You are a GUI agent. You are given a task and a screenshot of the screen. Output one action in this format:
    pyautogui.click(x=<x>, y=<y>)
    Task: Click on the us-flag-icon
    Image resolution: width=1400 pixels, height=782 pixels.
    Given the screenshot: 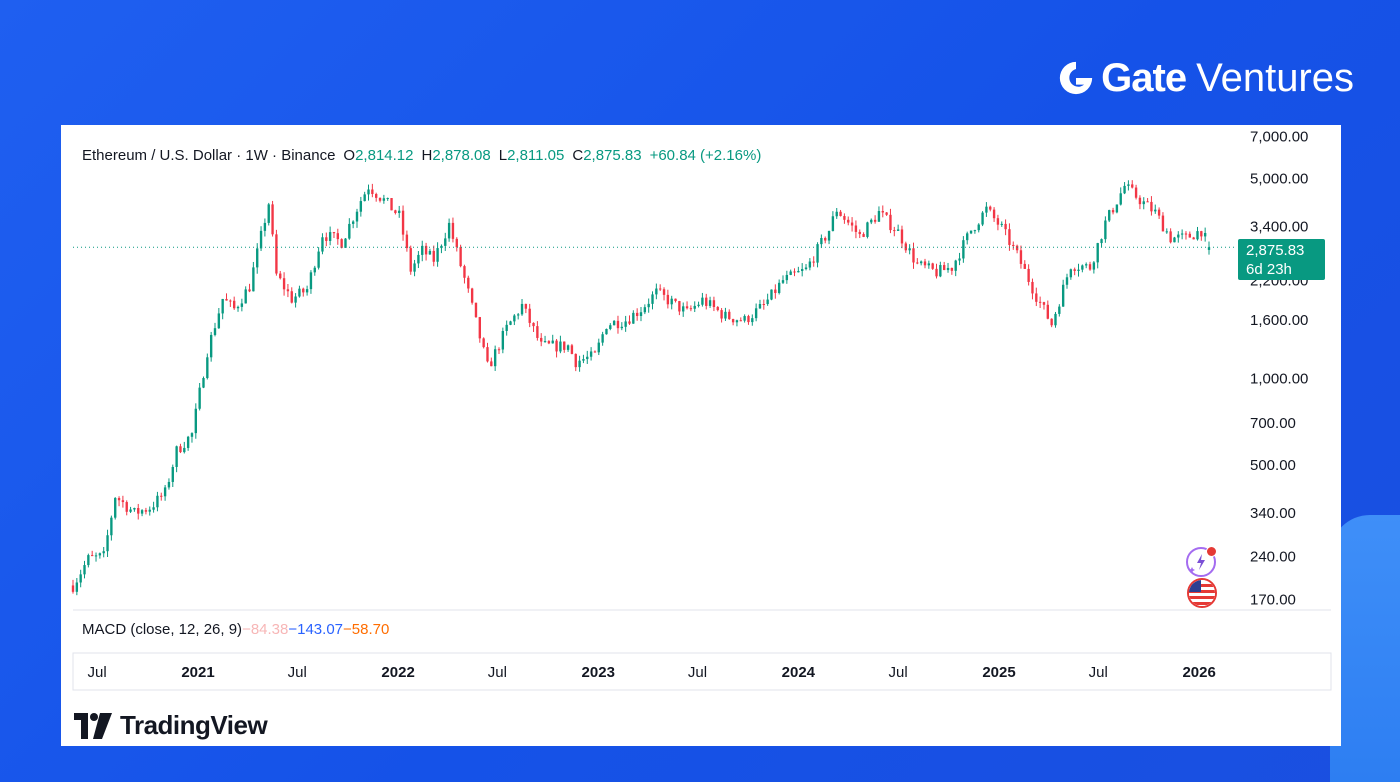 What is the action you would take?
    pyautogui.click(x=1202, y=593)
    